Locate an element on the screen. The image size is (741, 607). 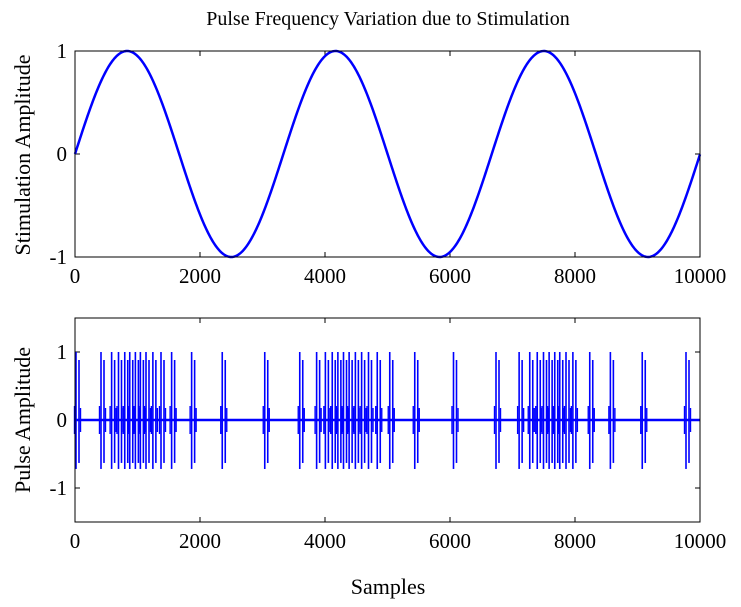
stimulation-x-tick-label: 2000 is located at coordinates (200, 276).